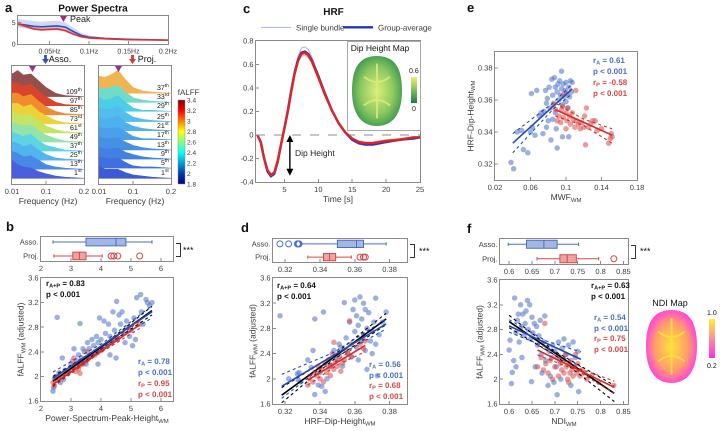 The width and height of the screenshot is (720, 431). What do you see at coordinates (385, 365) in the screenshot?
I see `annotation: r$_{A}$ = 0.56` at bounding box center [385, 365].